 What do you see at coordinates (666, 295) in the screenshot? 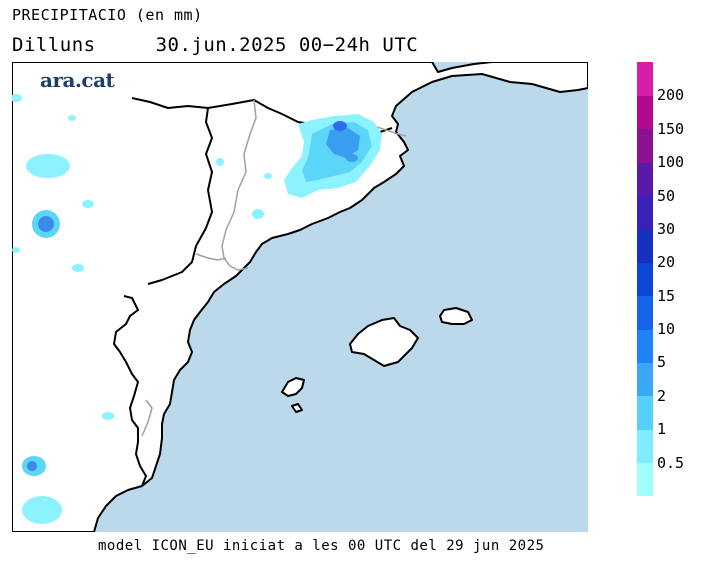
I see `legend-threshold-label: 15` at bounding box center [666, 295].